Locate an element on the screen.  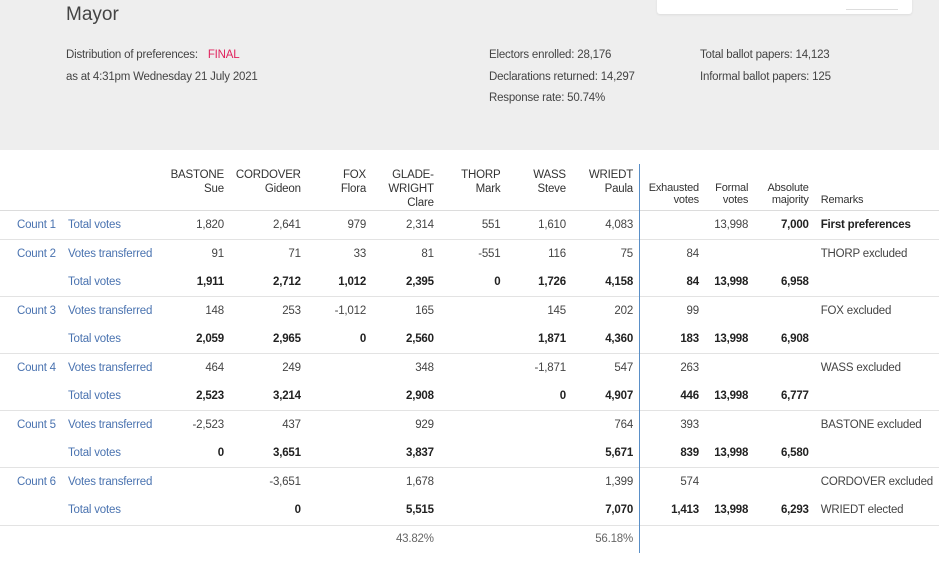
info-box-control is located at coordinates (872, 5).